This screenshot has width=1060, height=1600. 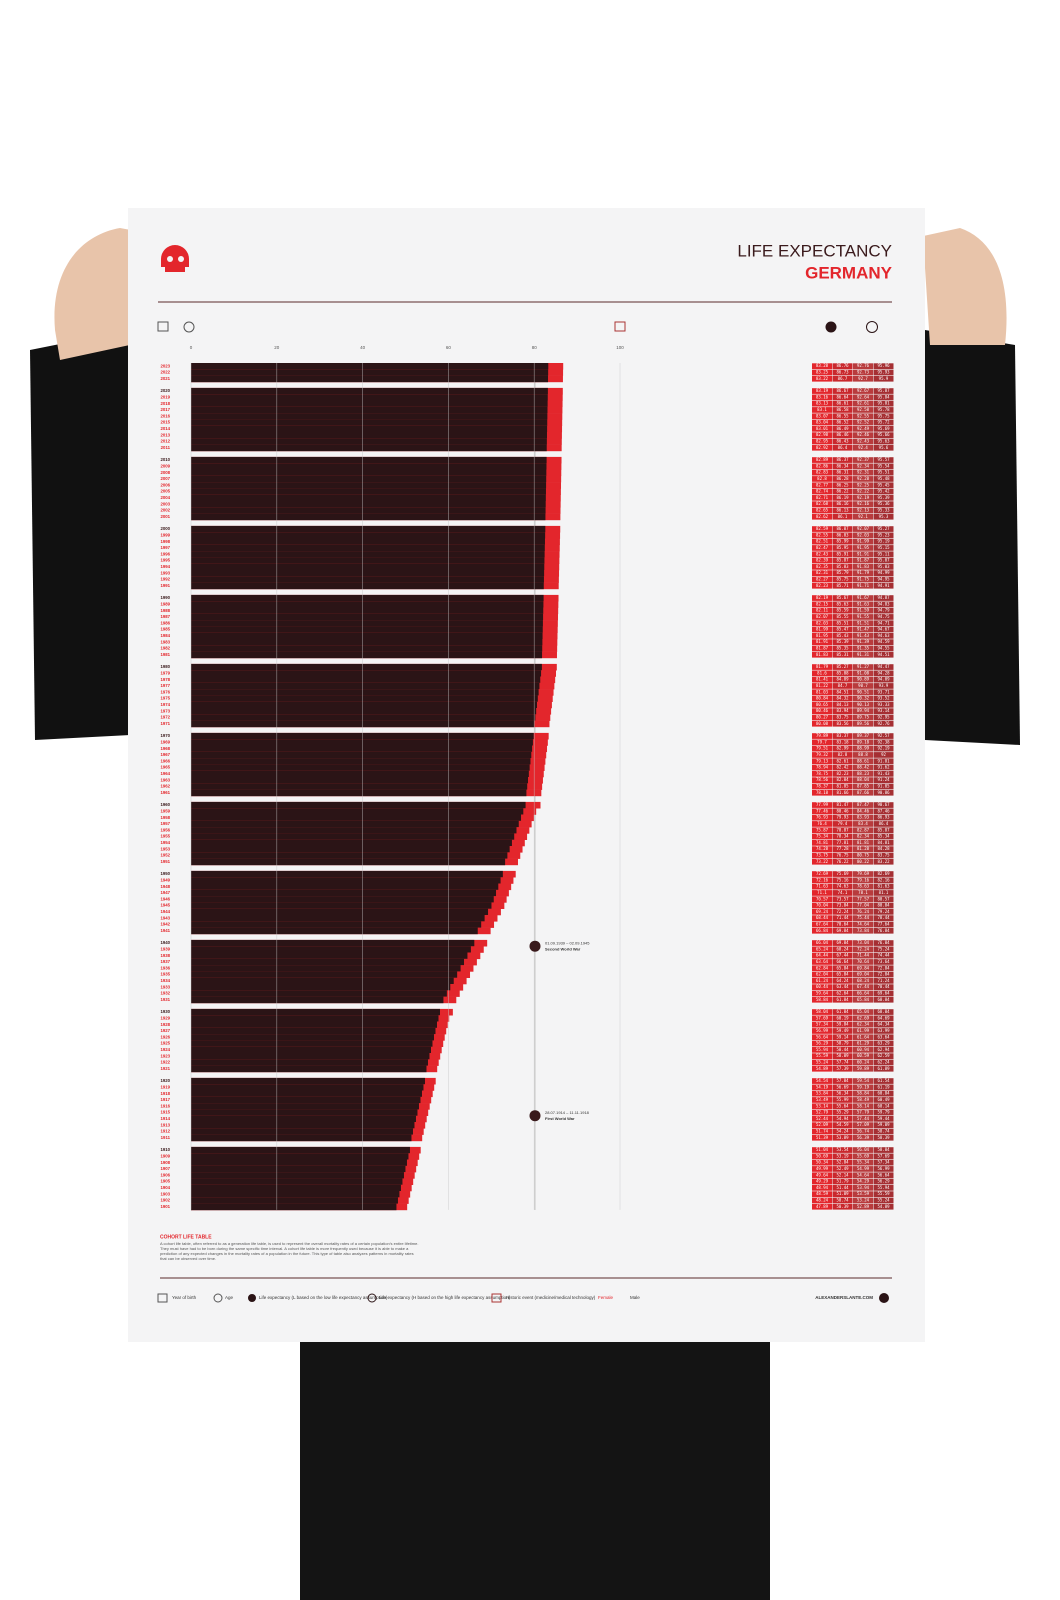 What do you see at coordinates (822, 923) in the screenshot?
I see `cell-value: 67.64` at bounding box center [822, 923].